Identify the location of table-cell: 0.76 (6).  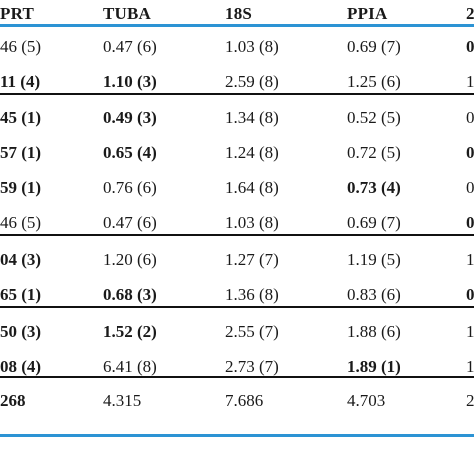
(130, 187).